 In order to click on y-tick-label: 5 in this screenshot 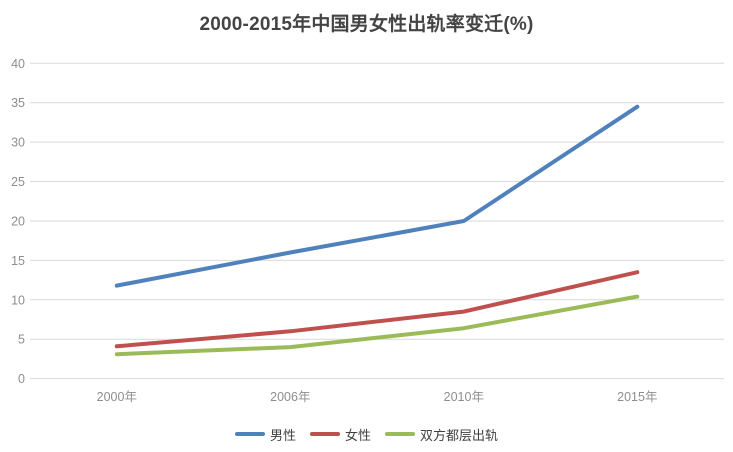, I will do `click(21, 340)`.